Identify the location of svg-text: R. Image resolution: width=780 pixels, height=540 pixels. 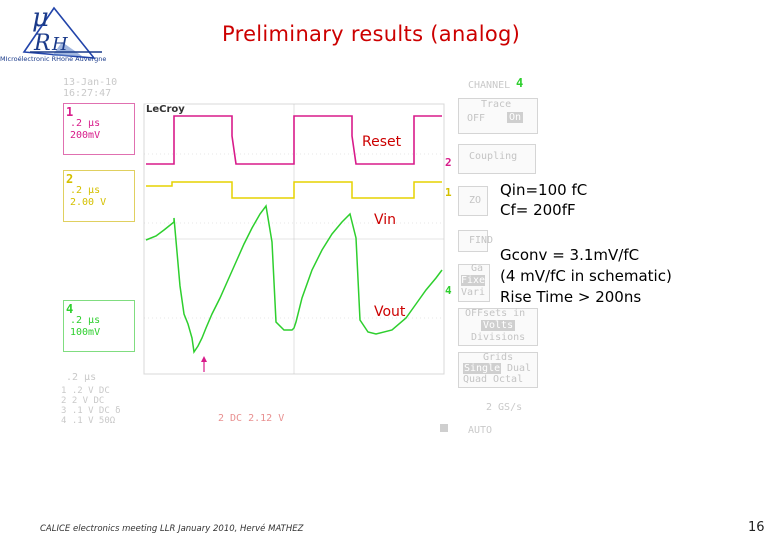
(42, 43).